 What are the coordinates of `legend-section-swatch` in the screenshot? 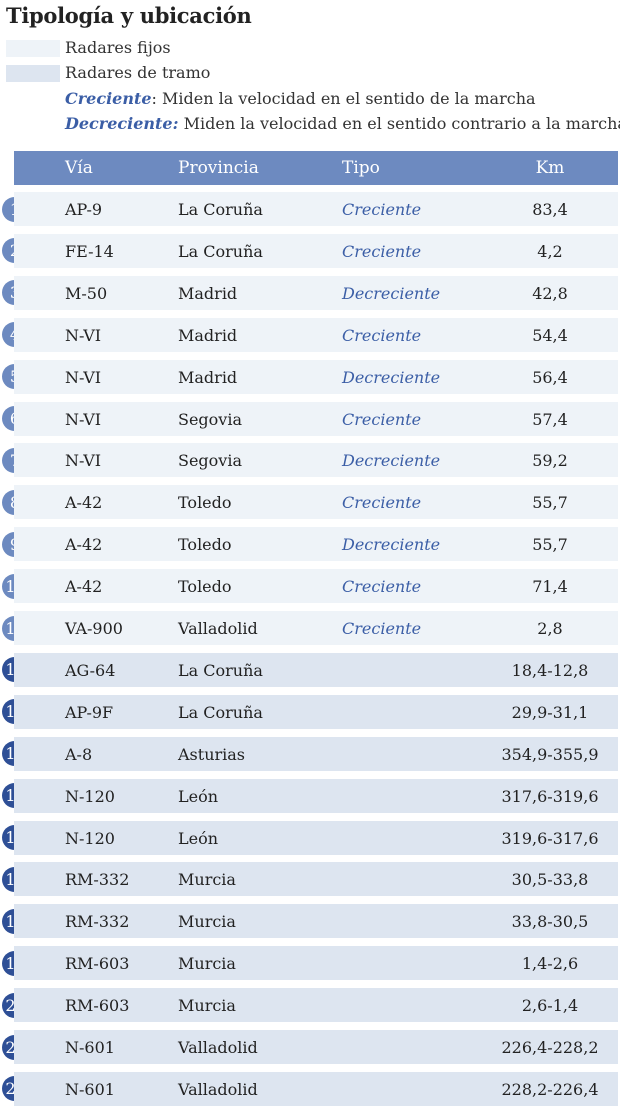 It's located at (33, 73).